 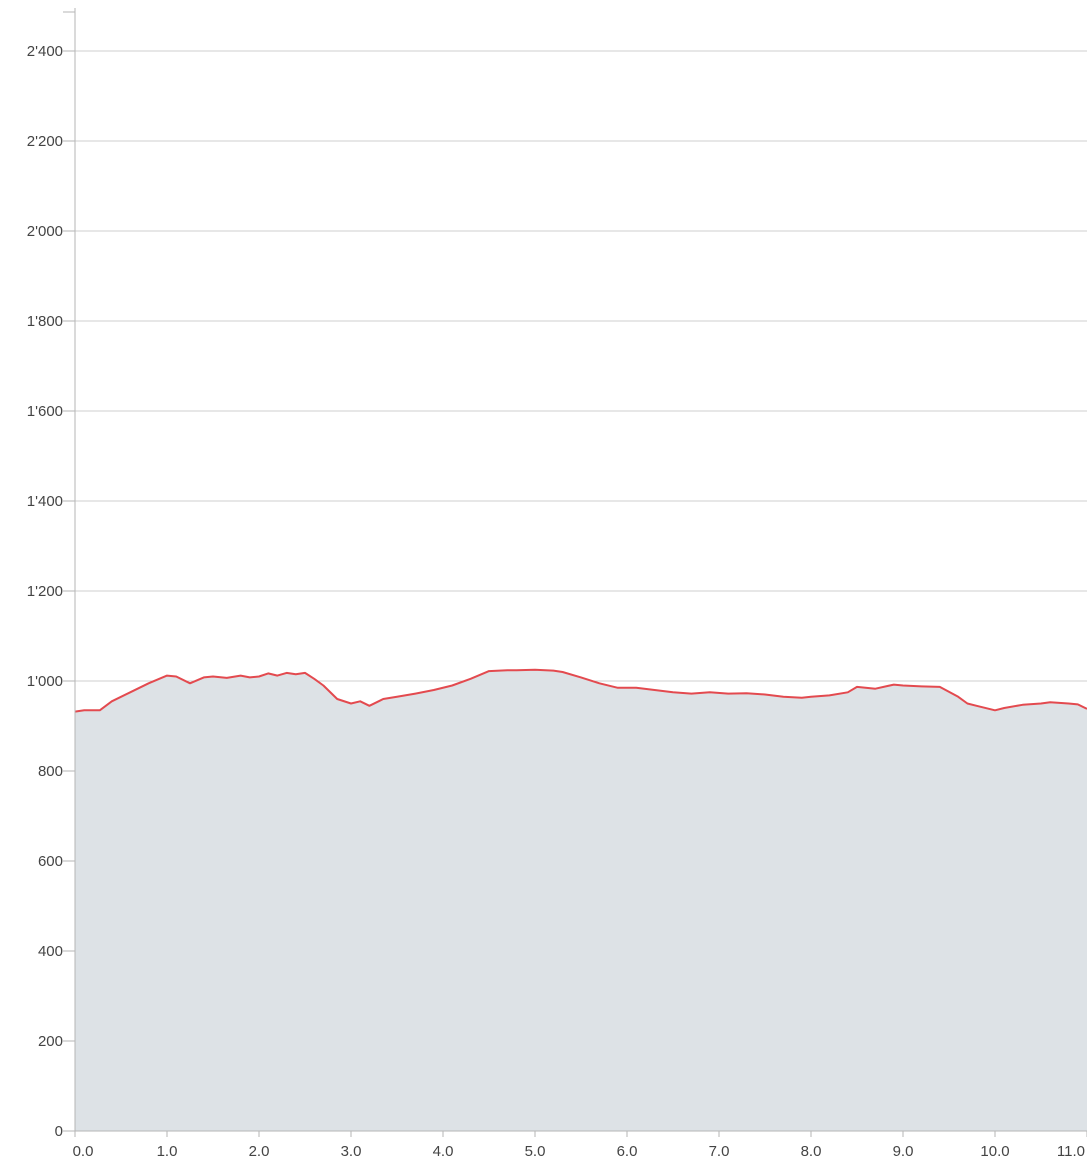 What do you see at coordinates (50, 951) in the screenshot?
I see `y-tick-label: 400` at bounding box center [50, 951].